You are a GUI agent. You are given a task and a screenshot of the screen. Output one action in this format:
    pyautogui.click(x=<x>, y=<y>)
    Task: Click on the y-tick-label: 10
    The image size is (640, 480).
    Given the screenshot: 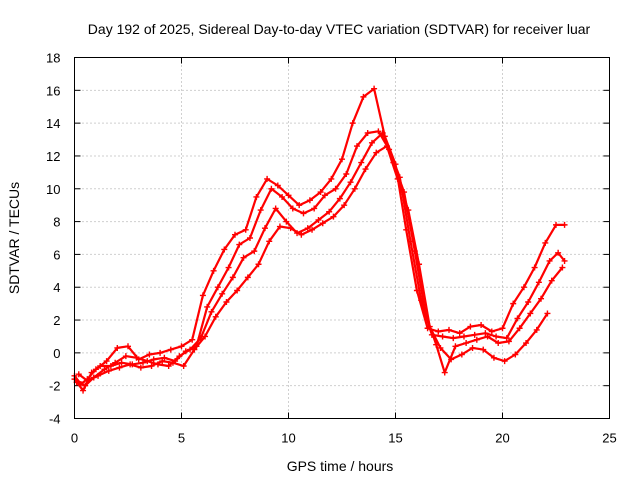 What is the action you would take?
    pyautogui.click(x=53, y=189)
    